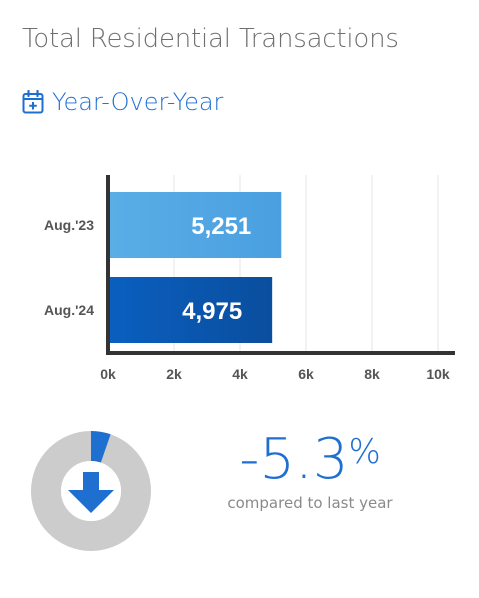 Image resolution: width=479 pixels, height=598 pixels. What do you see at coordinates (210, 39) in the screenshot?
I see `page-title: Total Residential Transactions` at bounding box center [210, 39].